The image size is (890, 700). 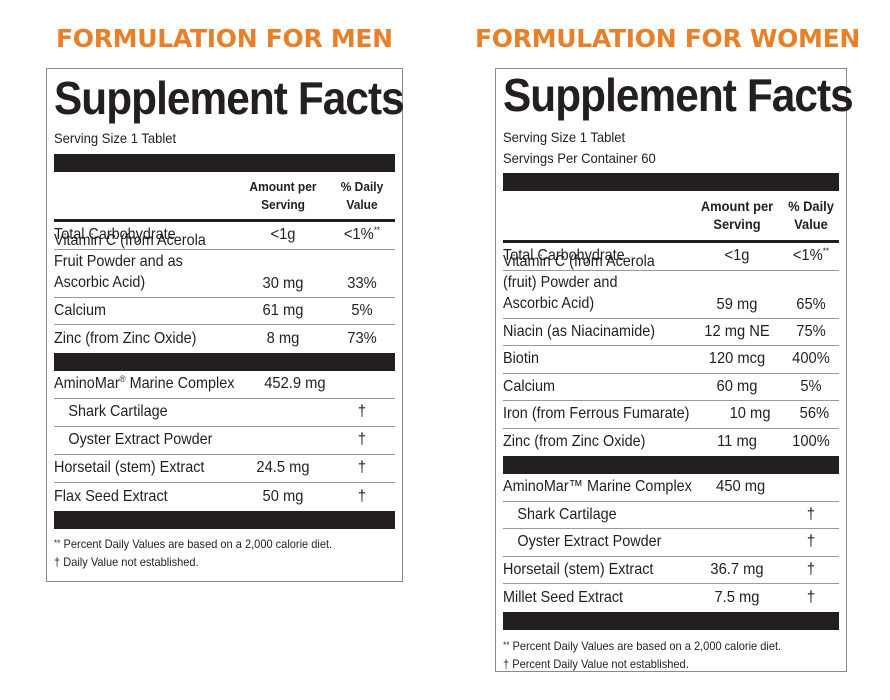 What do you see at coordinates (579, 158) in the screenshot?
I see `servings-per-container: Servings Per Container 60` at bounding box center [579, 158].